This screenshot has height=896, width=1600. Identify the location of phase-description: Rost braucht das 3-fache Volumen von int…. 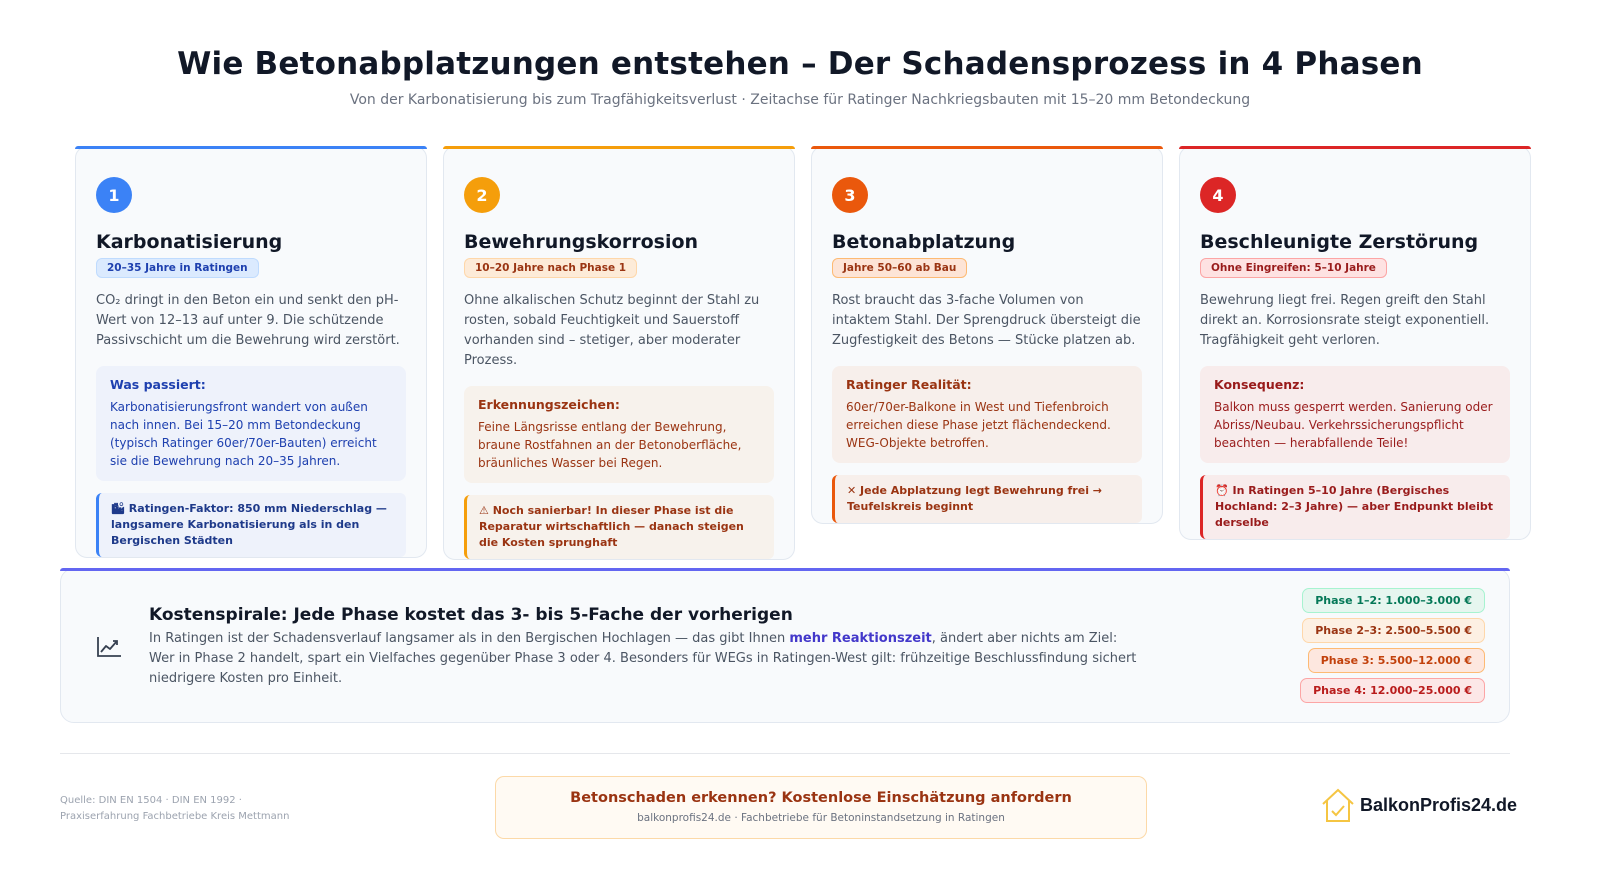
(986, 320).